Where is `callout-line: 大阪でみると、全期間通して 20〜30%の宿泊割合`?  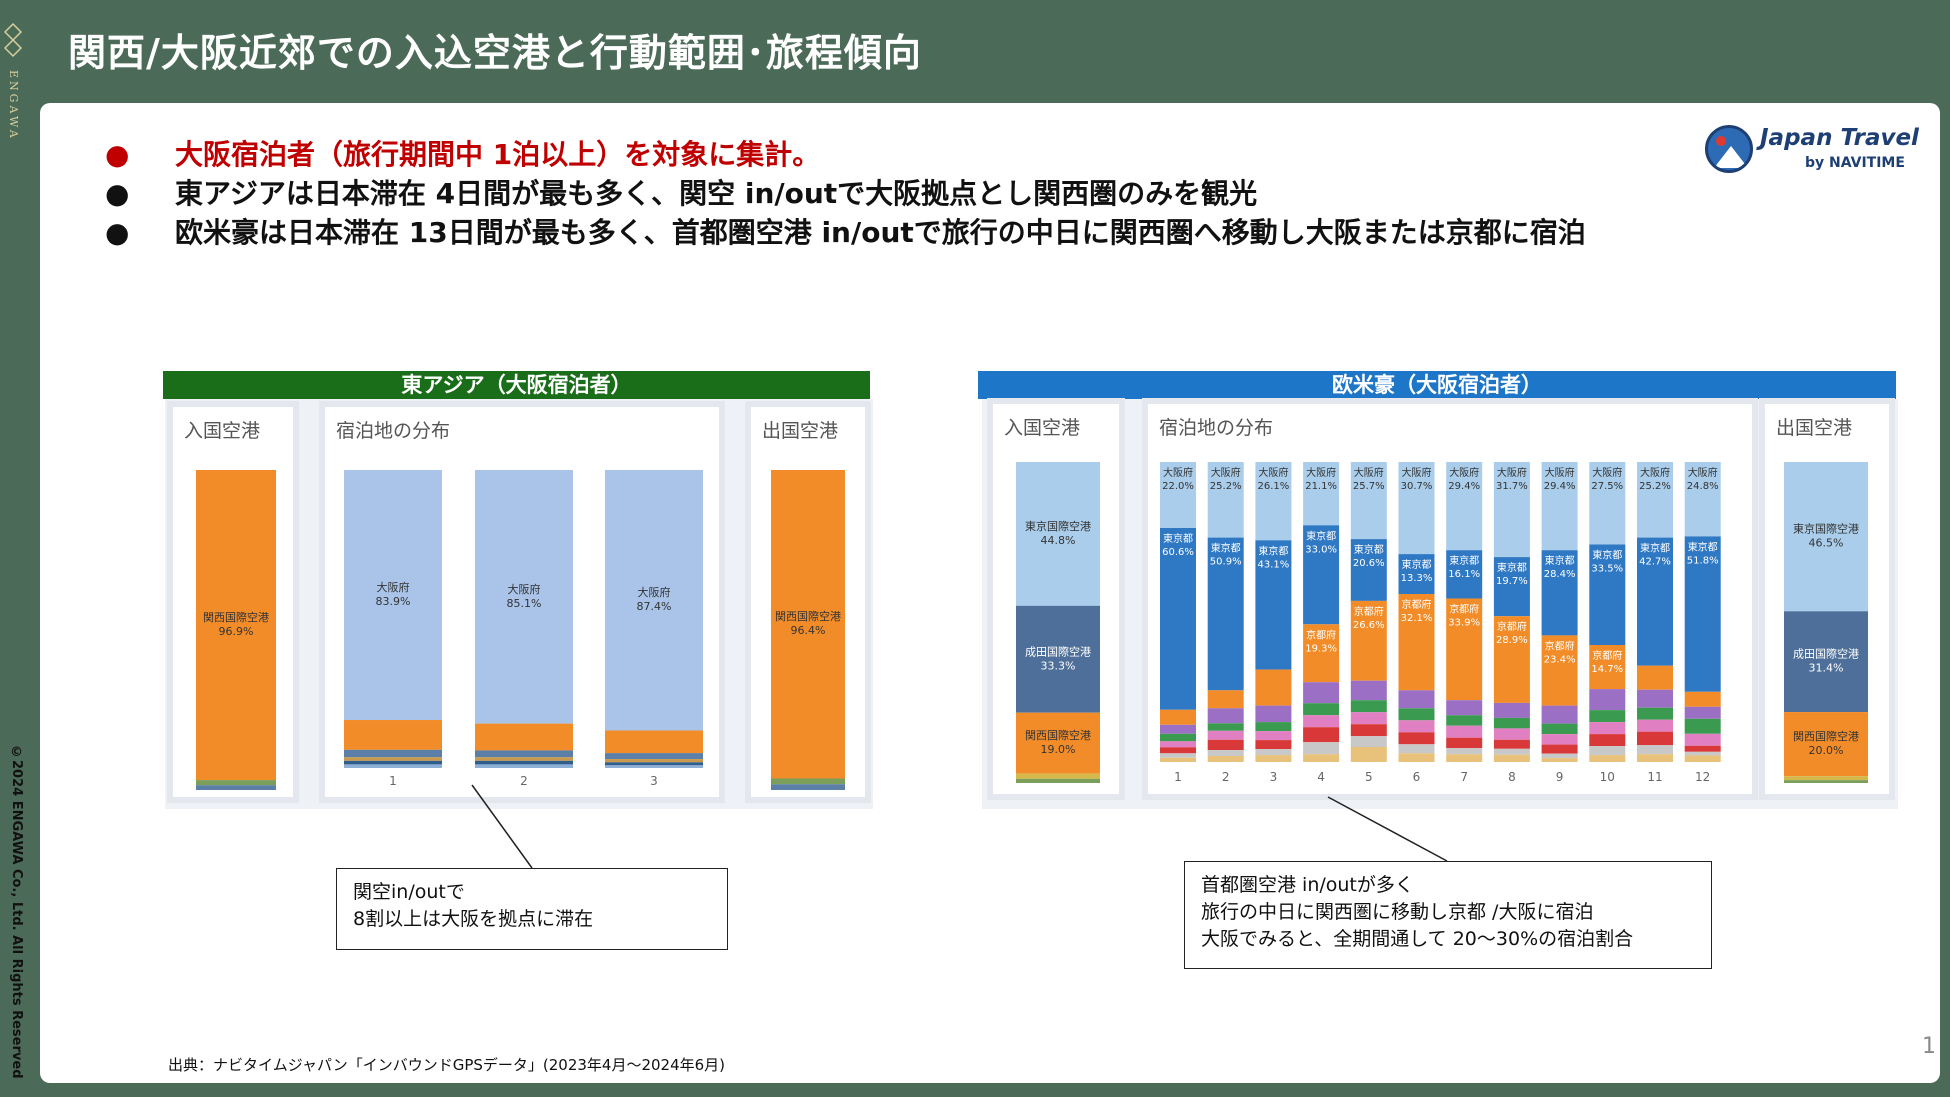
callout-line: 大阪でみると、全期間通して 20〜30%の宿泊割合 is located at coordinates (1417, 939).